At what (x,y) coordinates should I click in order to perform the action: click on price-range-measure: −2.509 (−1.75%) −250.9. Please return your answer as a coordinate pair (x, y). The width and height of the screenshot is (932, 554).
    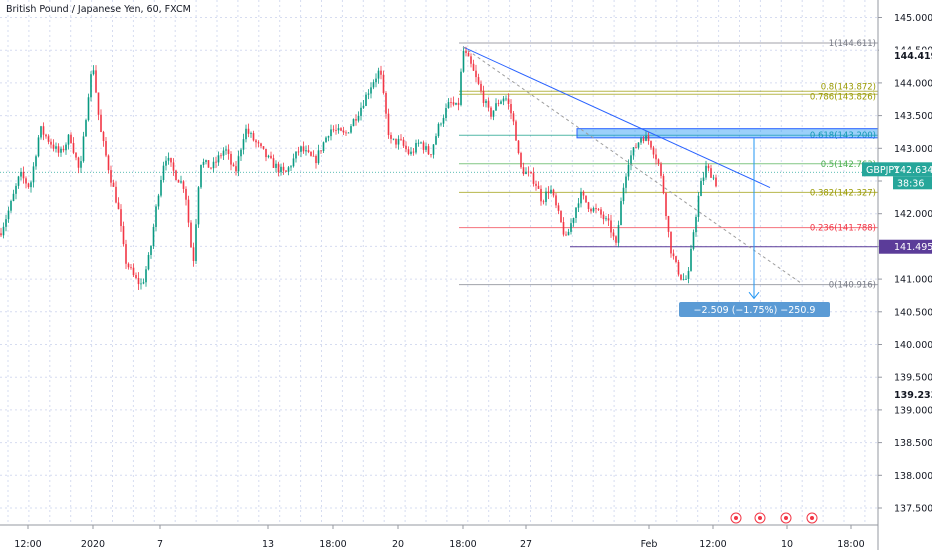
    Looking at the image, I should click on (754, 227).